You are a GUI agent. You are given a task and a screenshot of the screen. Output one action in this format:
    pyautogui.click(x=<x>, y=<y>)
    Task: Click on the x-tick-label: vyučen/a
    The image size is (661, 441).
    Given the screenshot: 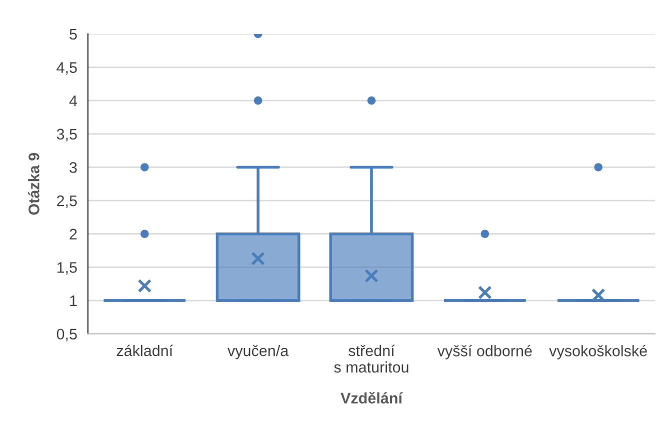 What is the action you would take?
    pyautogui.click(x=258, y=352)
    